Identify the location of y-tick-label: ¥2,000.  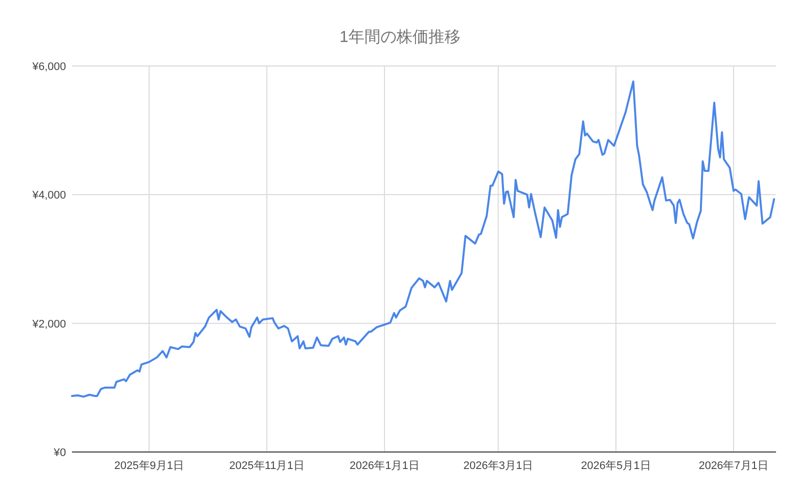
(48, 324).